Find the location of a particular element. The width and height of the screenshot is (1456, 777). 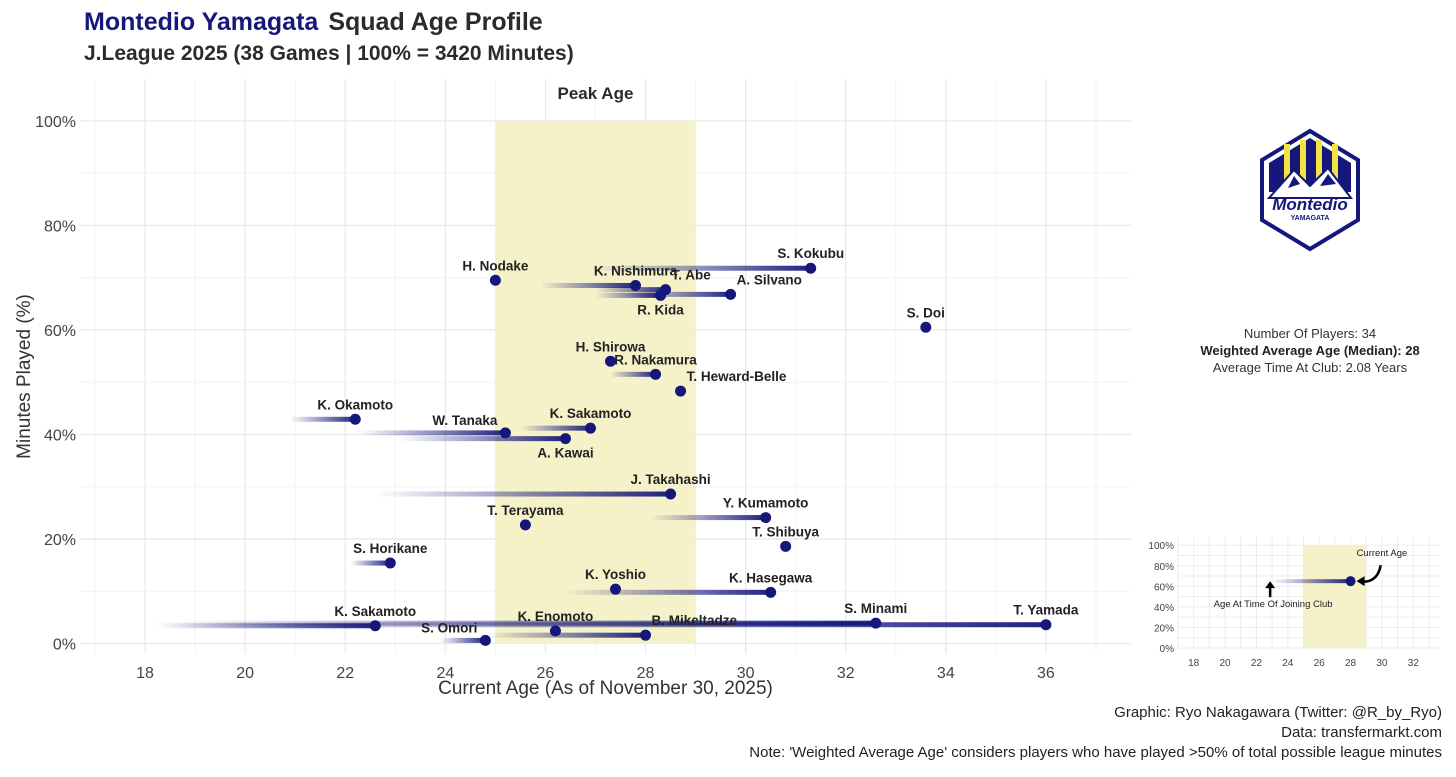

peak-age-rect is located at coordinates (595, 382).